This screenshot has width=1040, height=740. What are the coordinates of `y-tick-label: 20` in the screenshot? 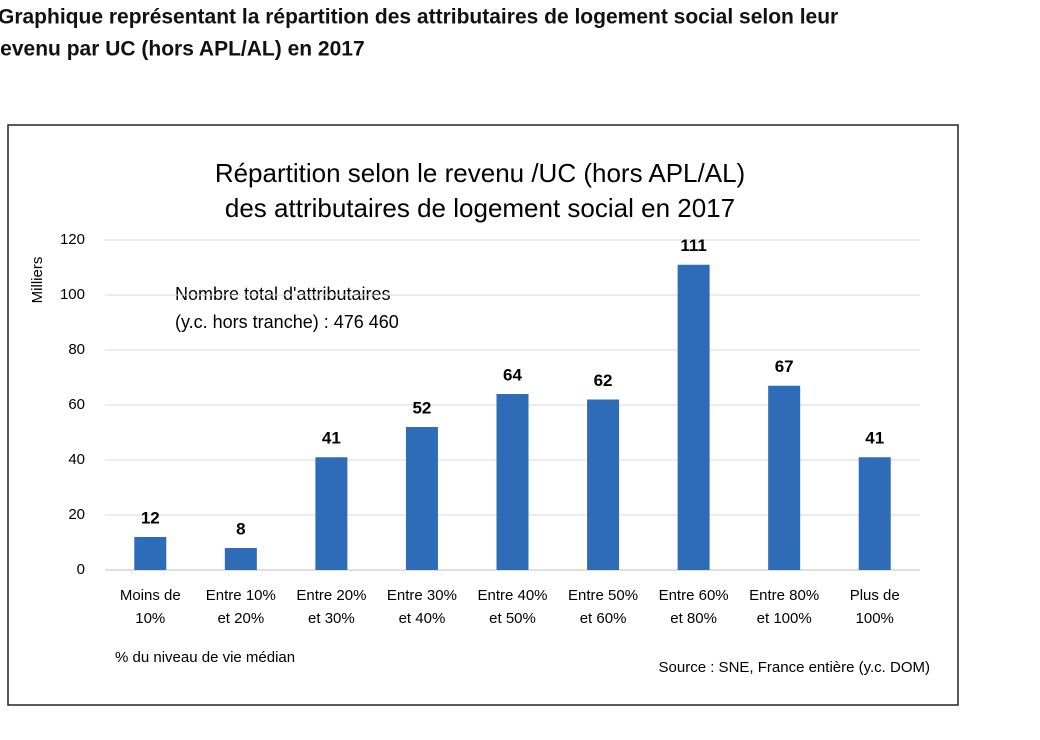 It's located at (76, 514).